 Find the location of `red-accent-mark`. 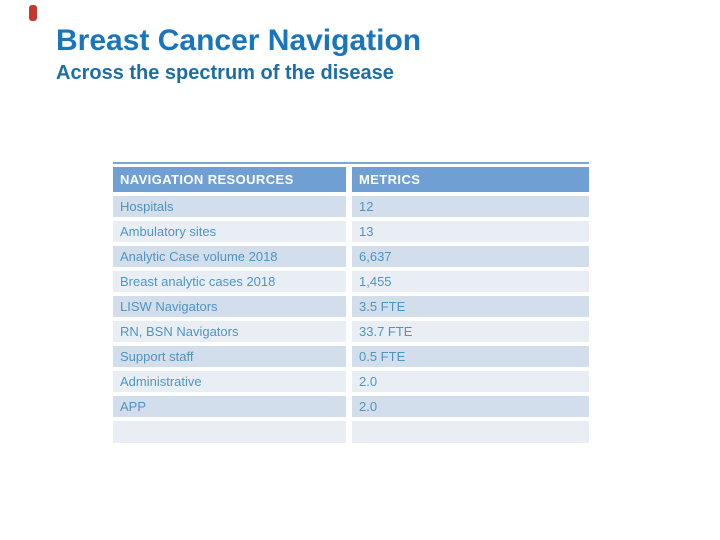

red-accent-mark is located at coordinates (33, 13).